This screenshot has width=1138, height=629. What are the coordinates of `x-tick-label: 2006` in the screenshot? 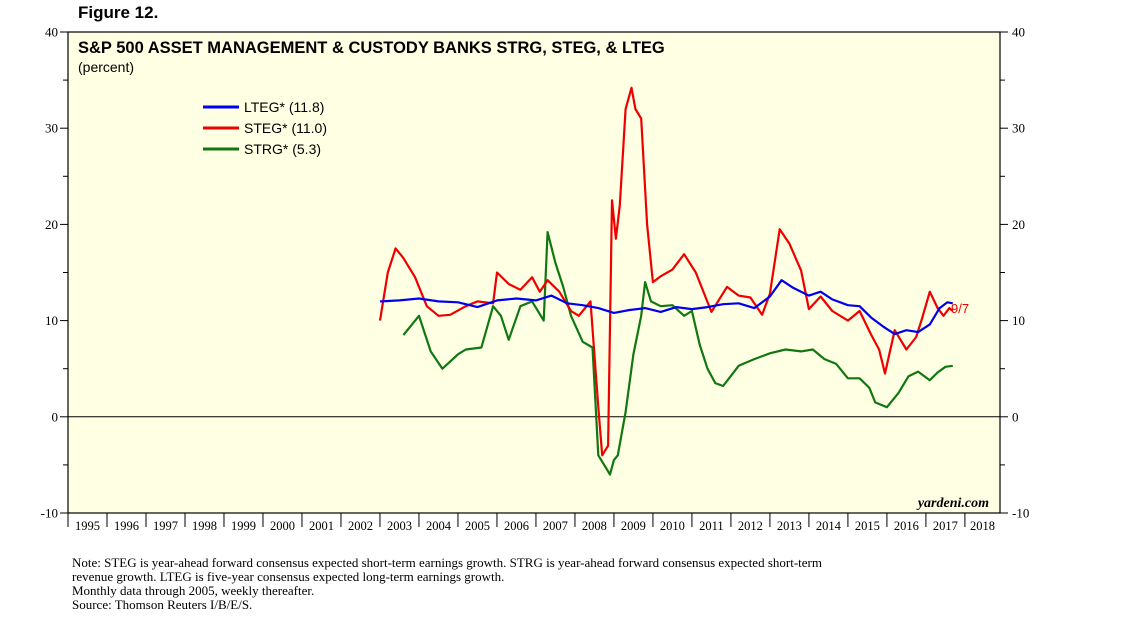 It's located at (516, 526).